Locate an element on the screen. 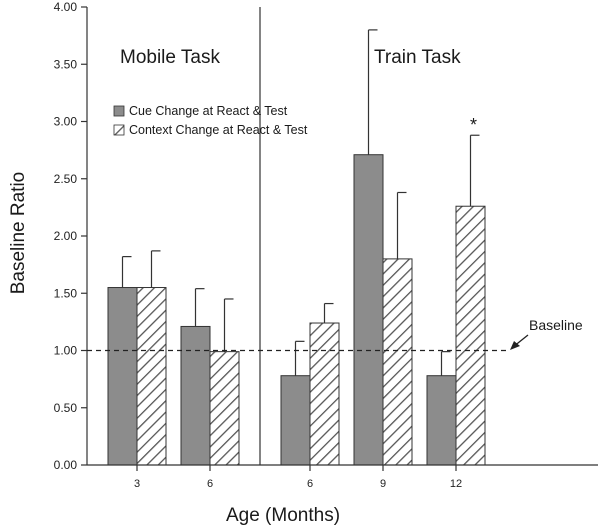 Image resolution: width=600 pixels, height=527 pixels. y-tick-label: 3.00 is located at coordinates (66, 122).